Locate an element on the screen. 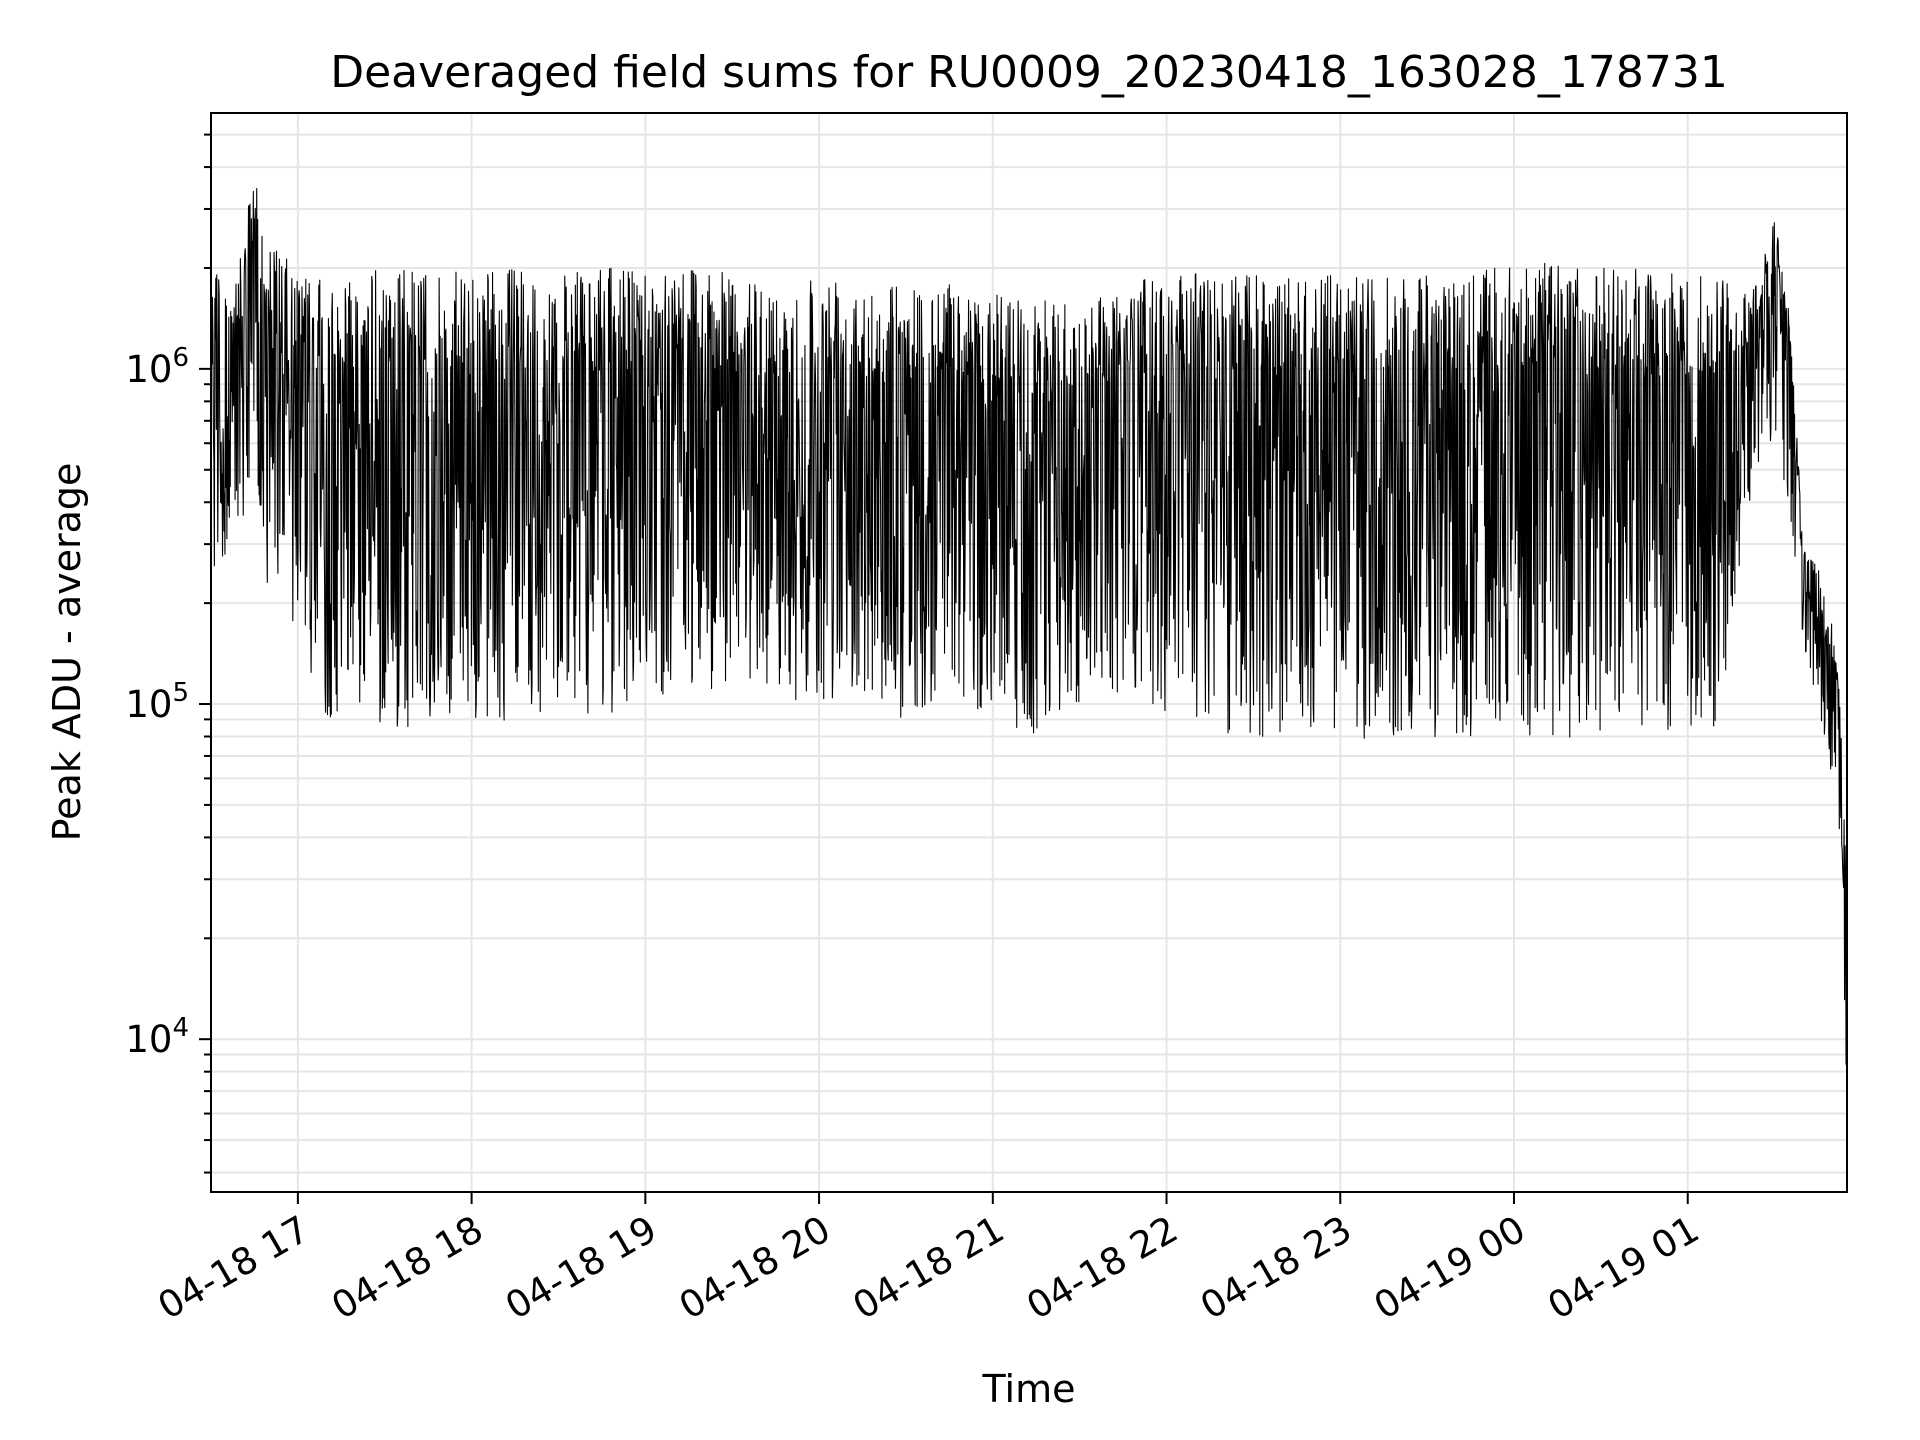 The height and width of the screenshot is (1440, 1920). y-tick-exponent: 5 is located at coordinates (180, 693).